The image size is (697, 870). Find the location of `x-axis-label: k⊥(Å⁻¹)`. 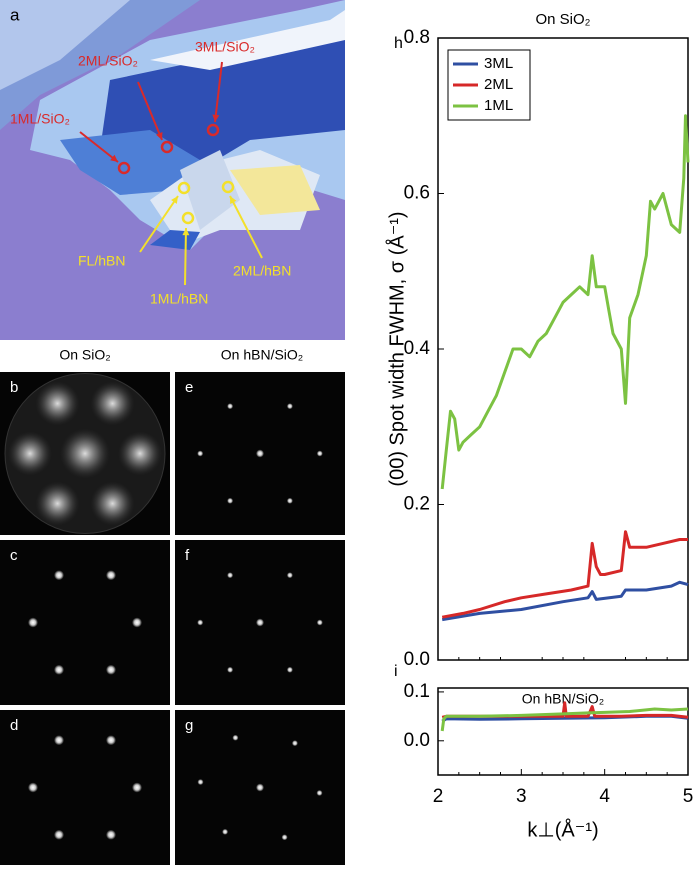

x-axis-label: k⊥(Å⁻¹) is located at coordinates (562, 829).